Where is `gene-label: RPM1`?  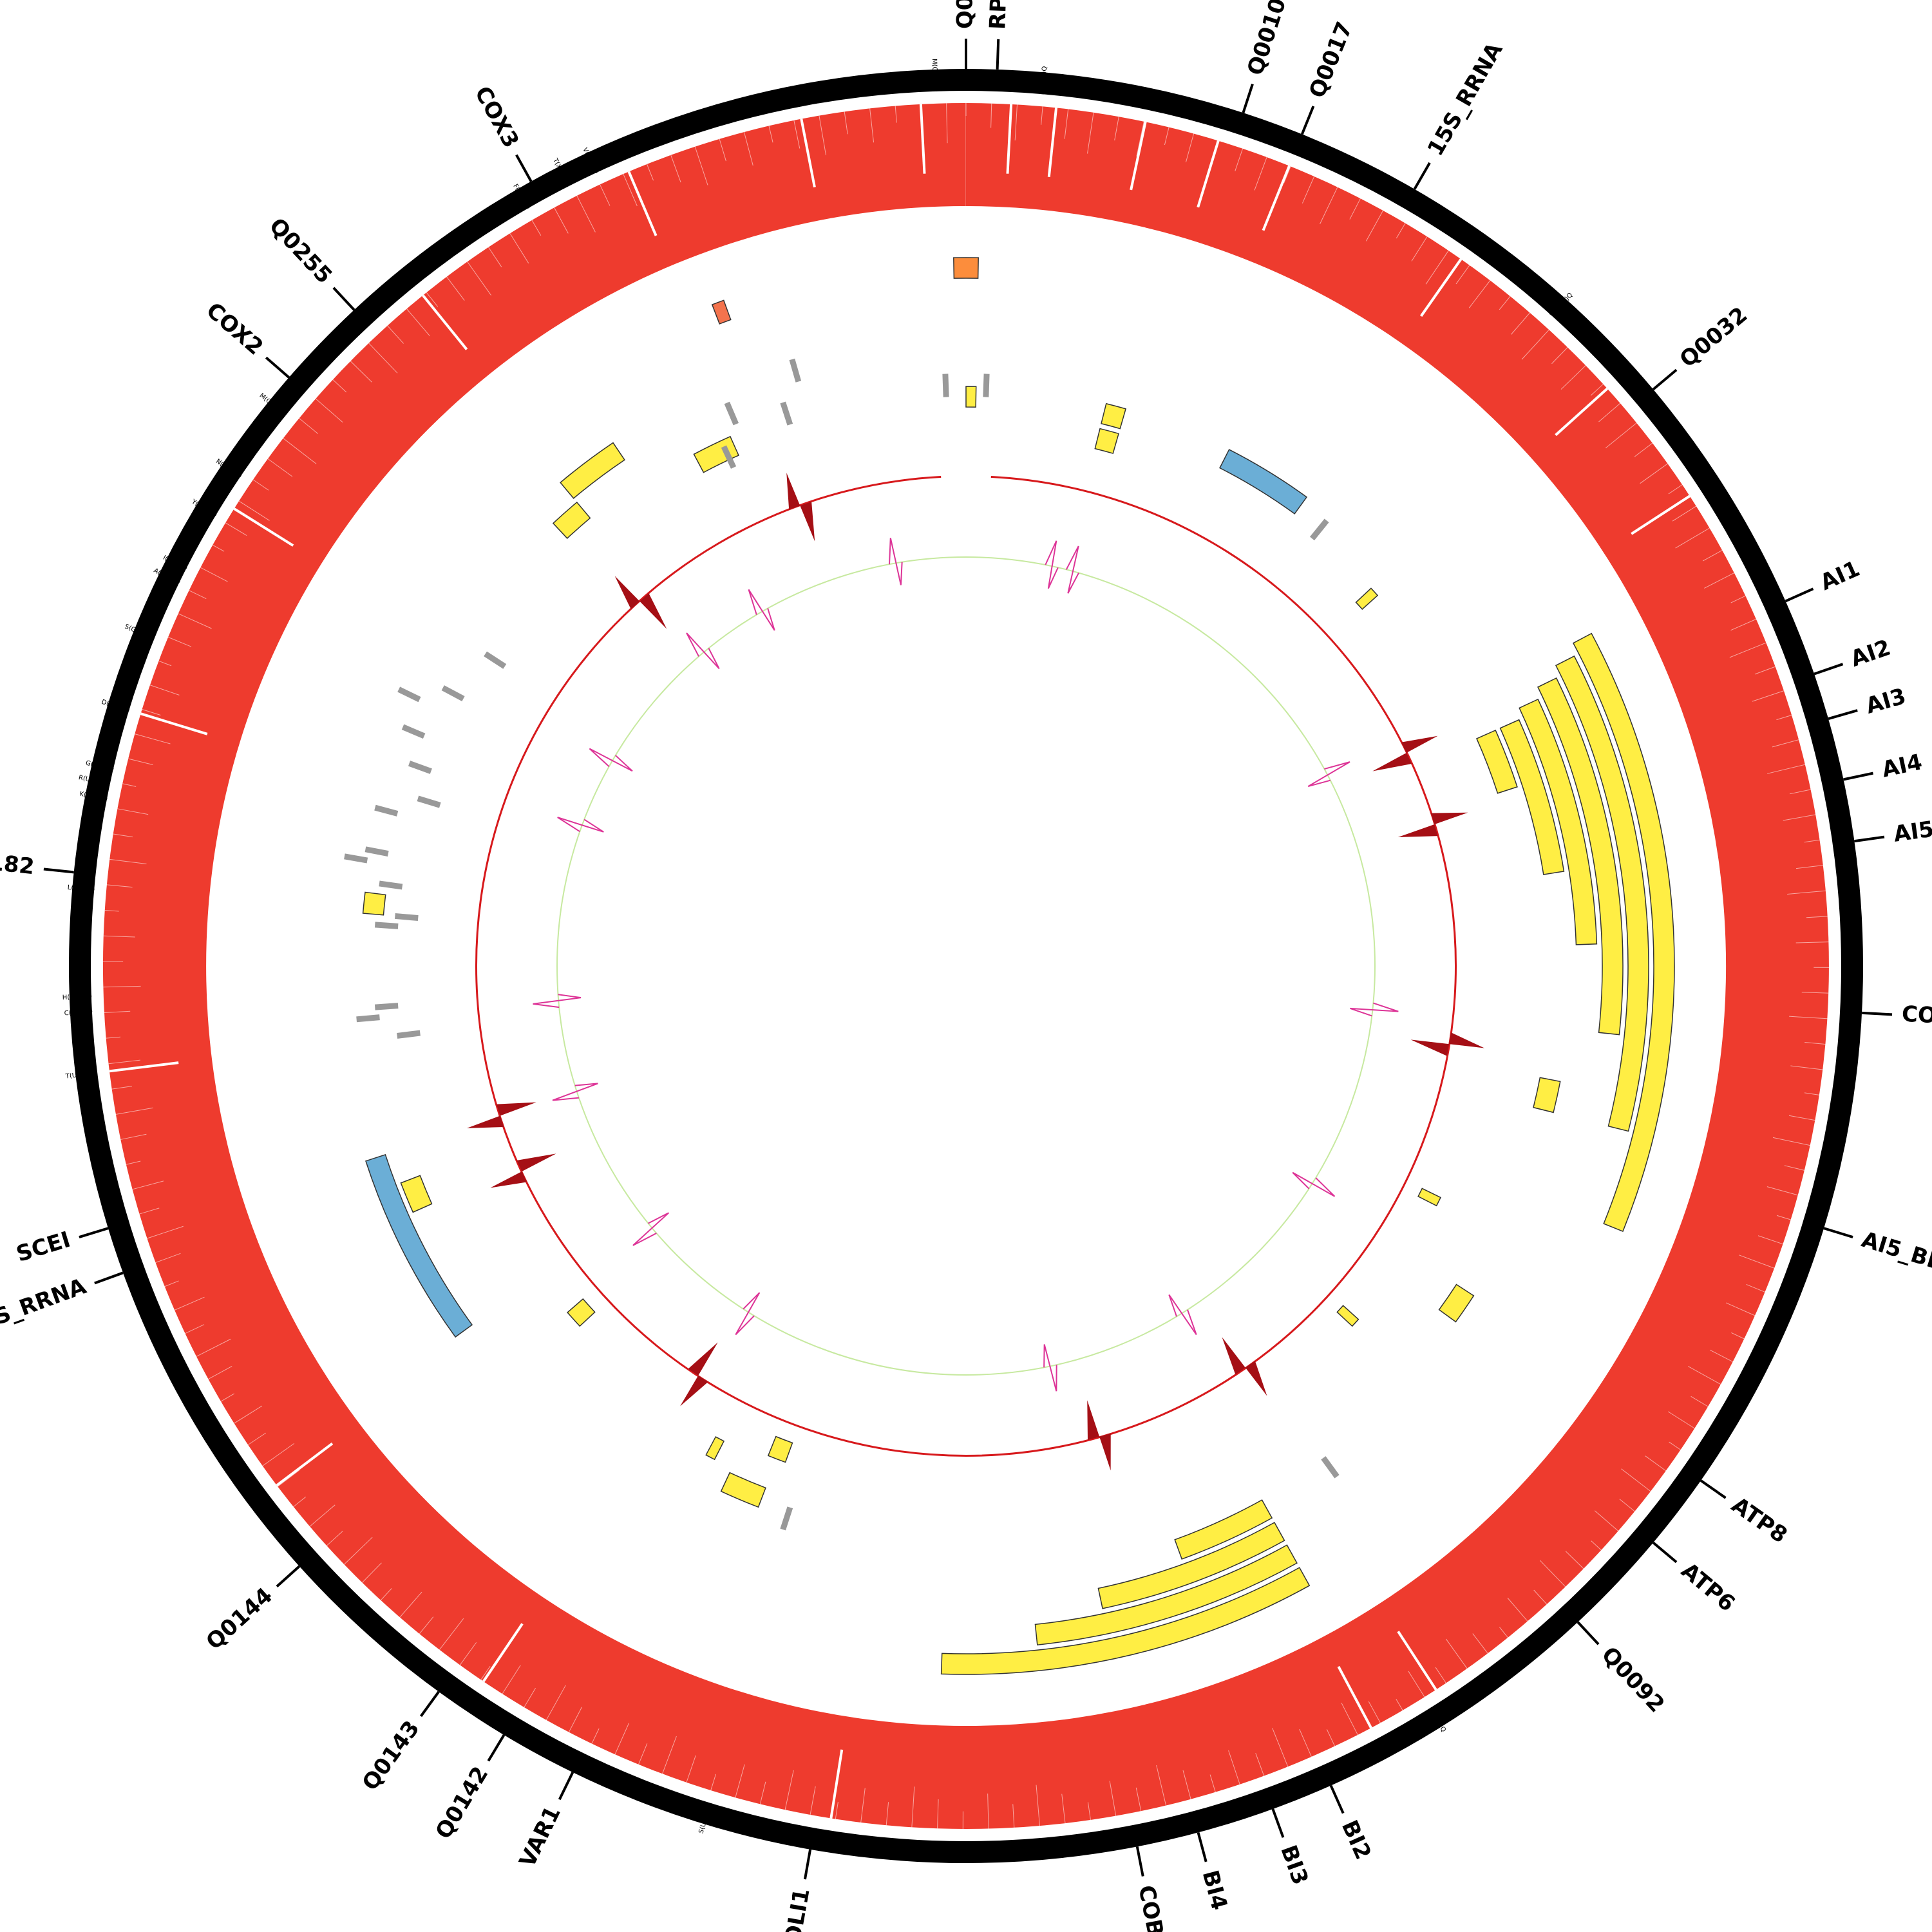
gene-label: RPM1 is located at coordinates (999, 15).